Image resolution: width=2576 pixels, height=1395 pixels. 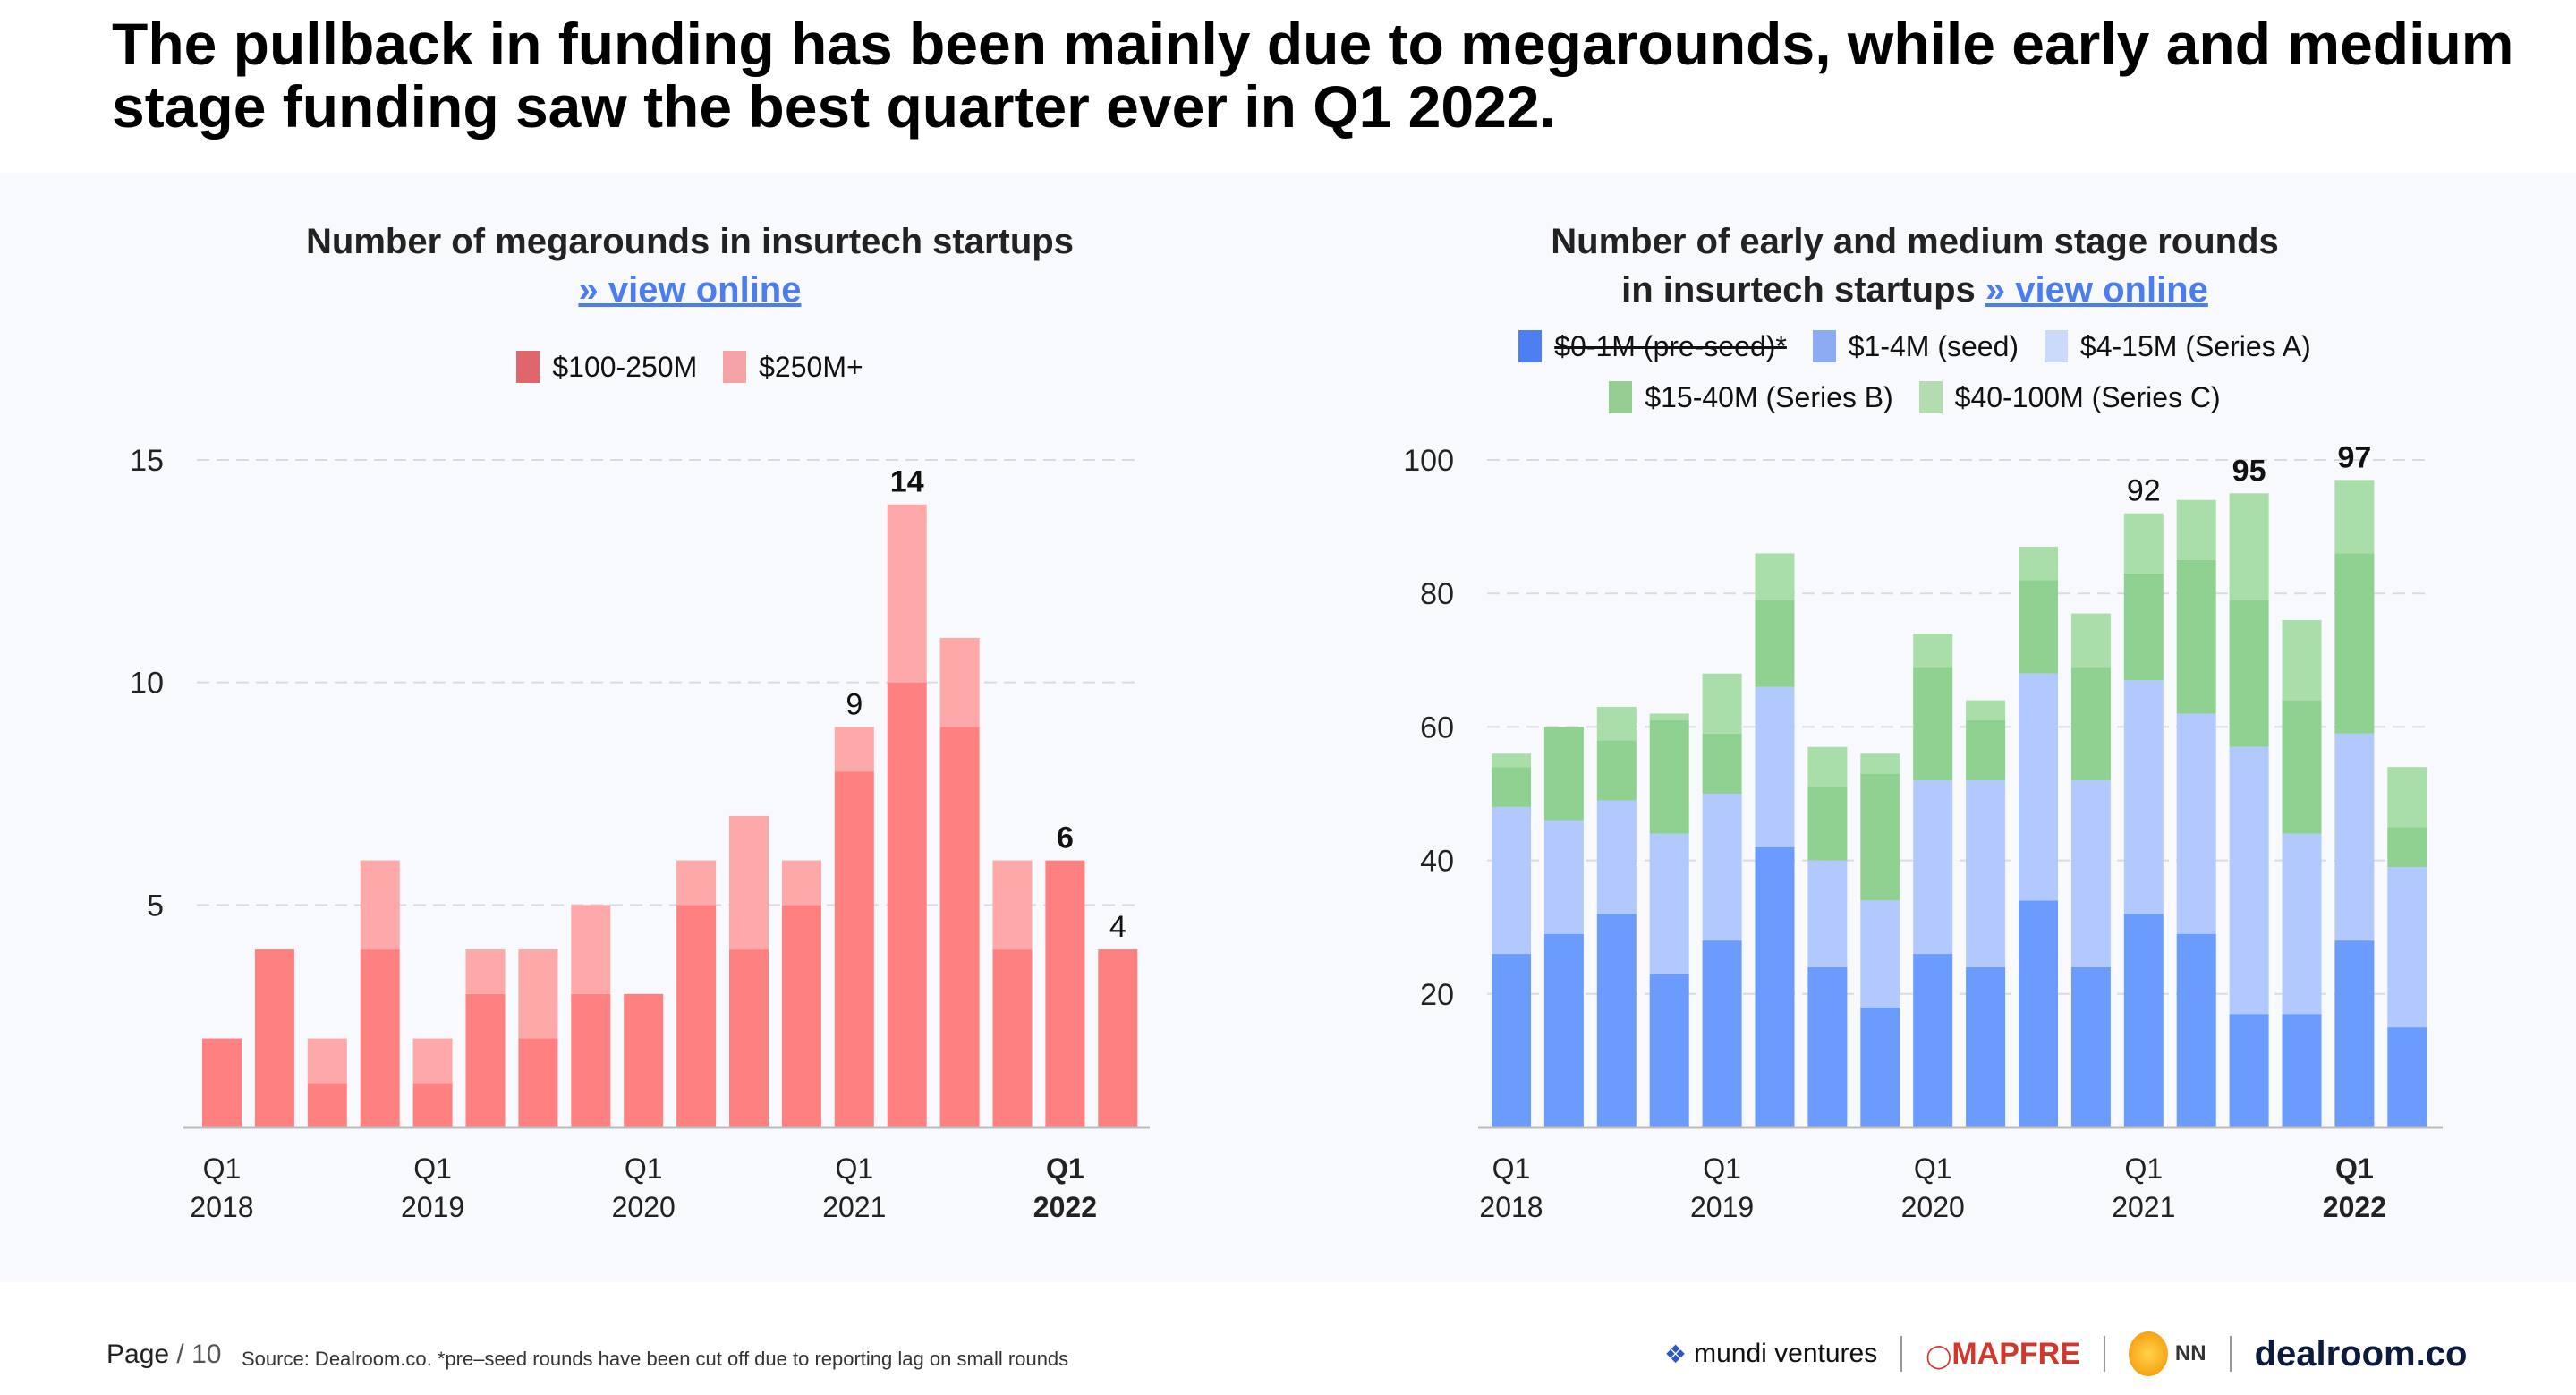 I want to click on legend-label: $40-100M (Series C), so click(x=2087, y=397).